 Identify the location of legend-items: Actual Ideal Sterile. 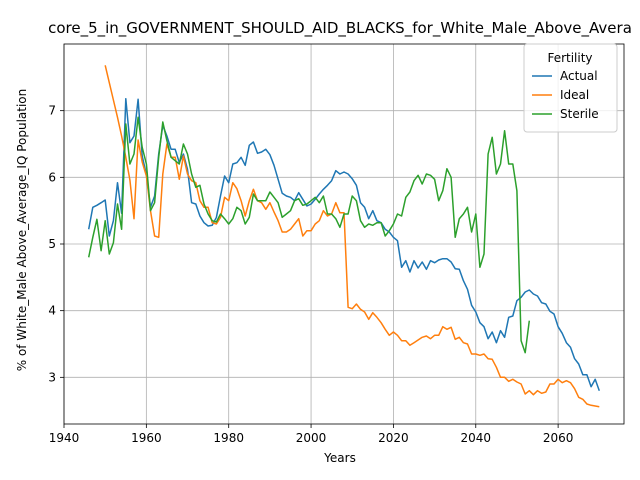
(565, 95).